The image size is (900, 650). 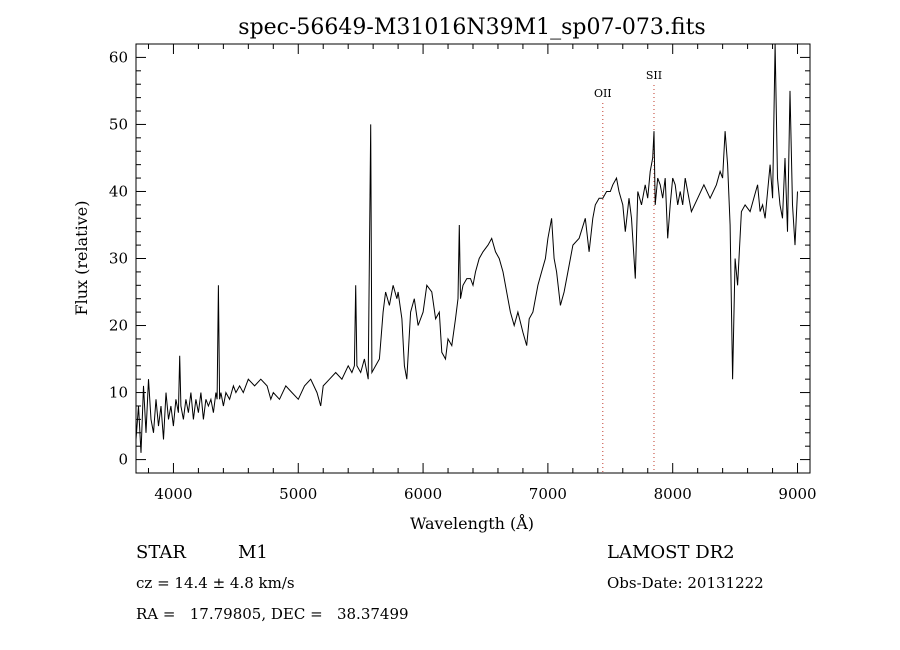 What do you see at coordinates (215, 583) in the screenshot?
I see `redshift-cz: cz = 14.4 ± 4.8 km/s` at bounding box center [215, 583].